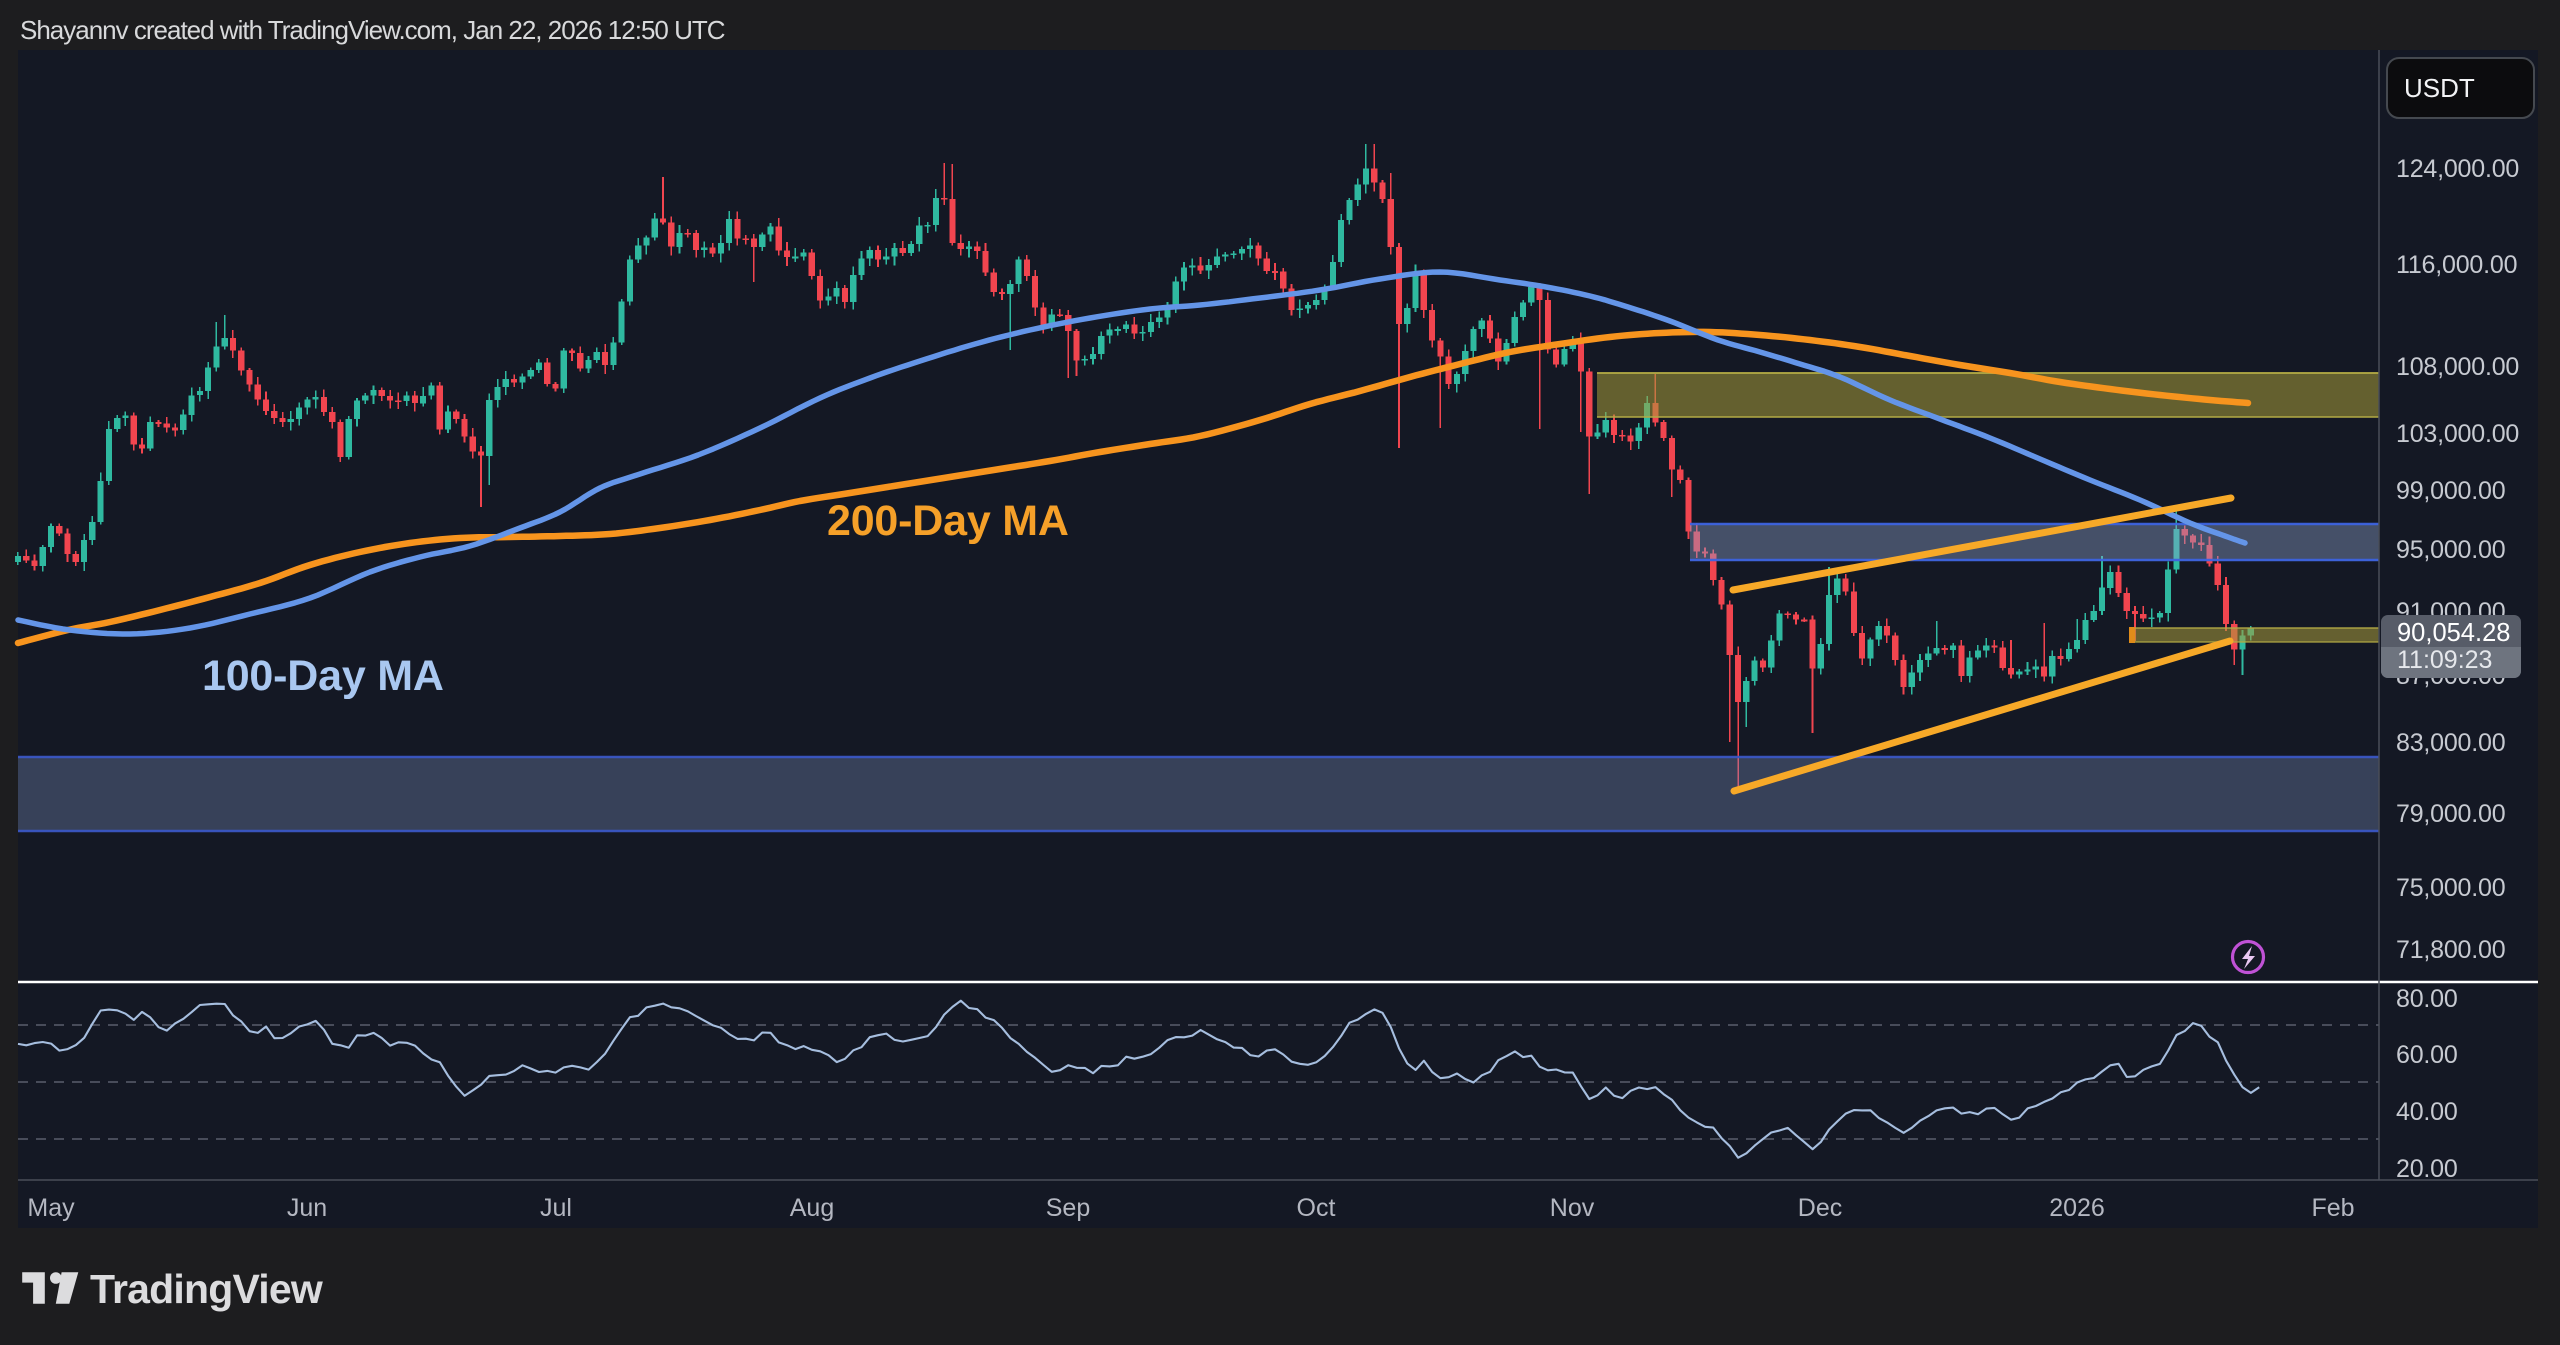  What do you see at coordinates (51, 1208) in the screenshot?
I see `svg-text: May` at bounding box center [51, 1208].